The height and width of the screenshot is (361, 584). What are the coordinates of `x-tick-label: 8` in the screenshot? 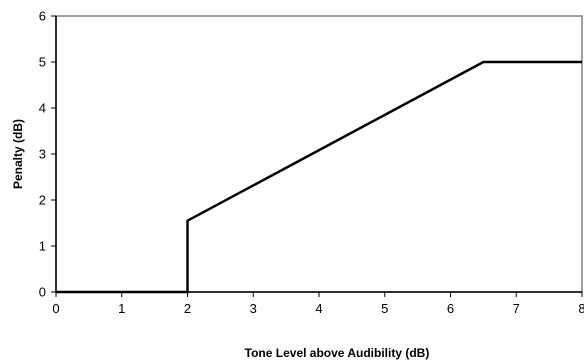 It's located at (581, 308).